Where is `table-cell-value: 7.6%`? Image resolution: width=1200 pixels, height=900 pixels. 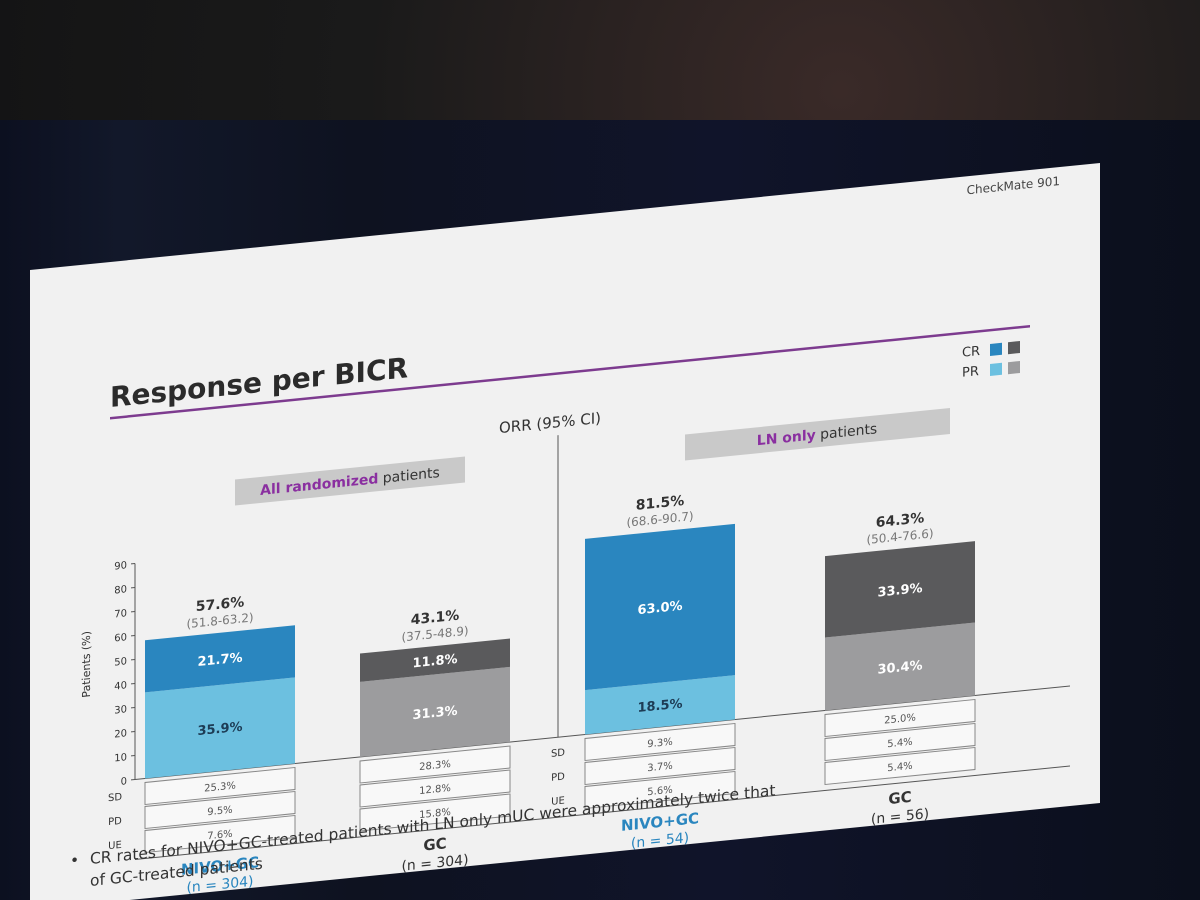 table-cell-value: 7.6% is located at coordinates (219, 836).